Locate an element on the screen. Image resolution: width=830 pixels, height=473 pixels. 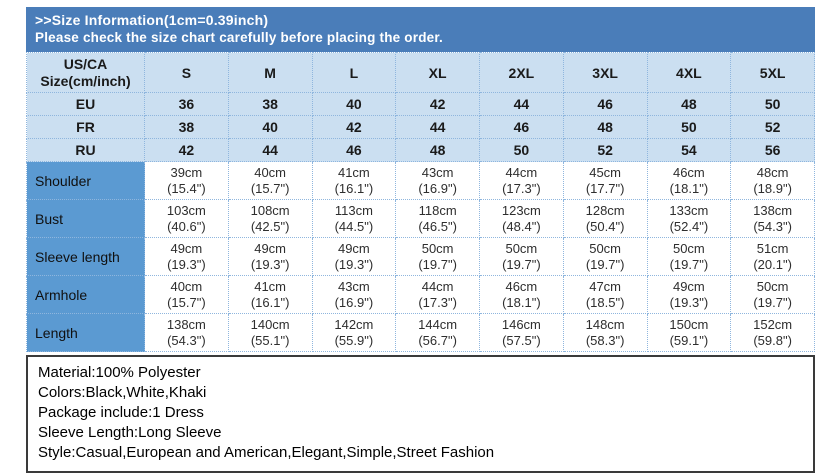
measurement-value-cell: 51cm (20.1") is located at coordinates (772, 256).